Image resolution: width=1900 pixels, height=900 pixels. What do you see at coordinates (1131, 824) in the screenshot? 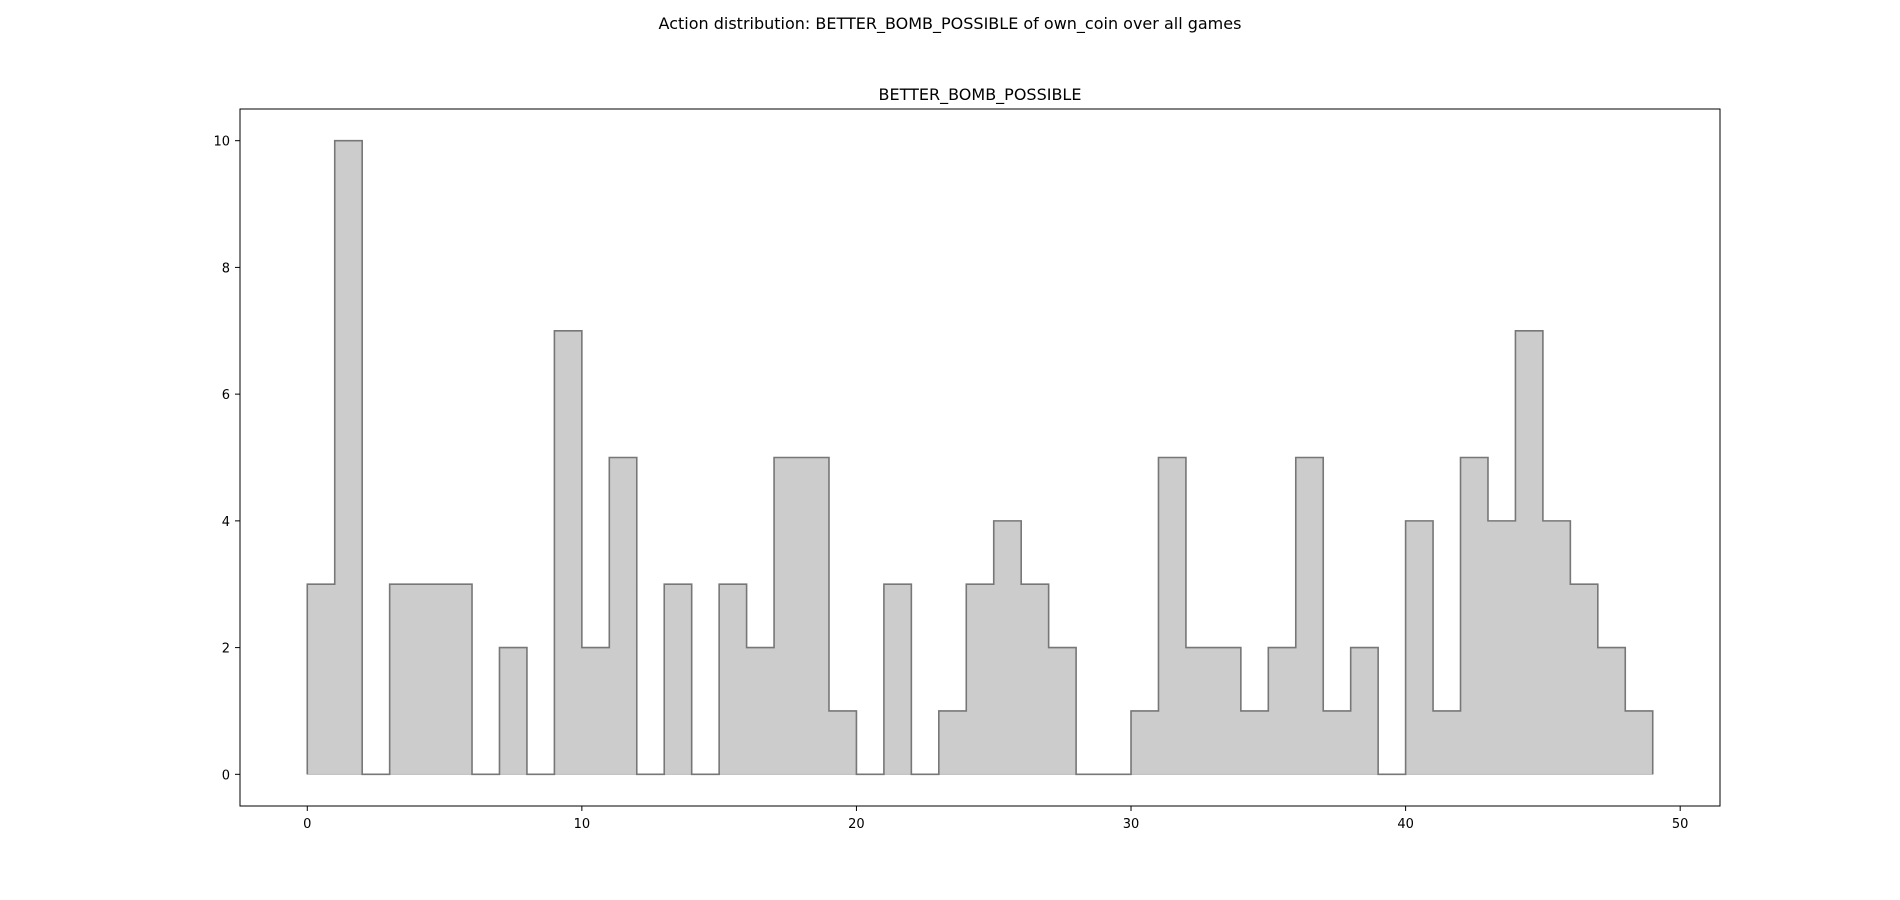
I see `x-tick-label: 30` at bounding box center [1131, 824].